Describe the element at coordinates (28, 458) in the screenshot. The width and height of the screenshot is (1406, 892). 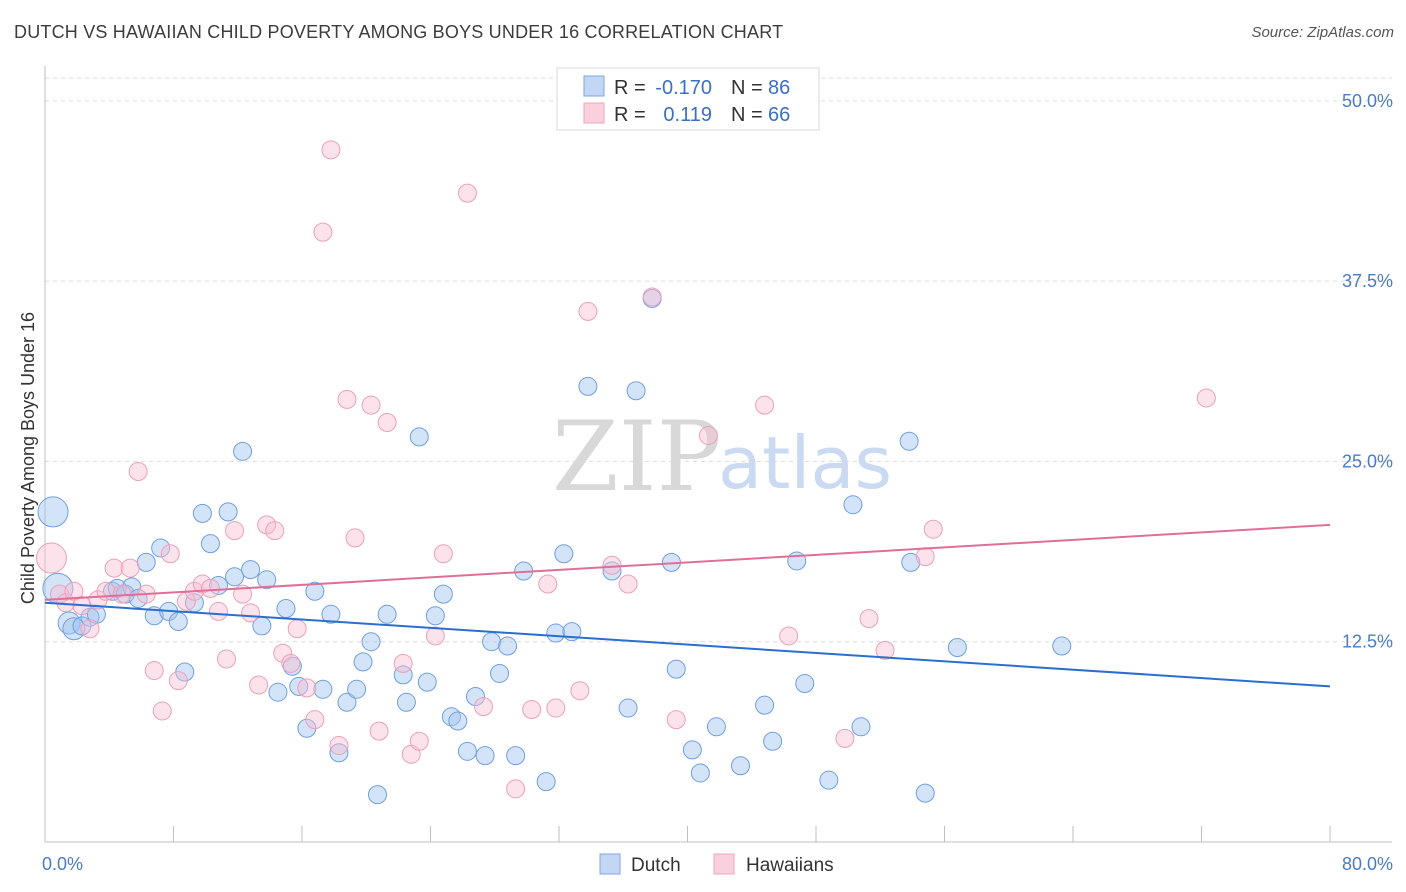
I see `y-axis-label: Child Poverty Among Boys Under 16` at that location.